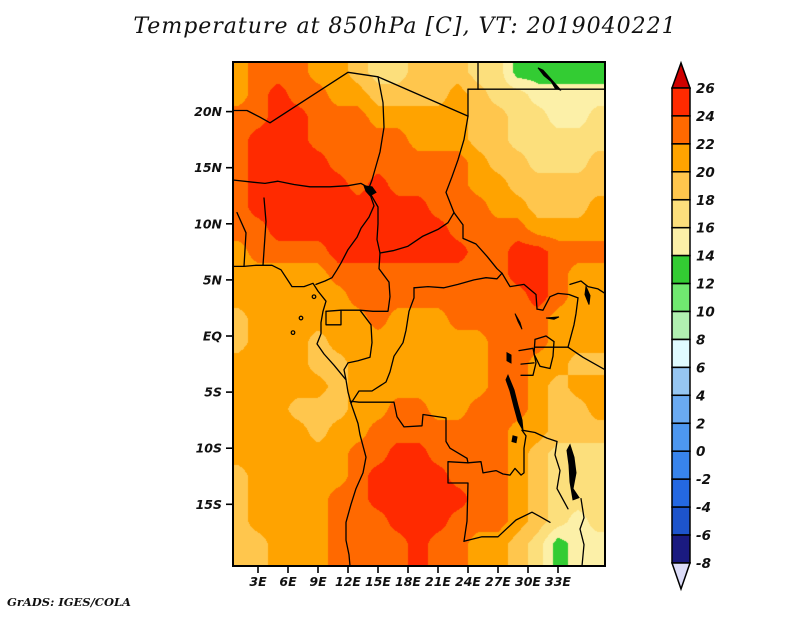  I want to click on colorbar-tick-label: 22, so click(705, 145).